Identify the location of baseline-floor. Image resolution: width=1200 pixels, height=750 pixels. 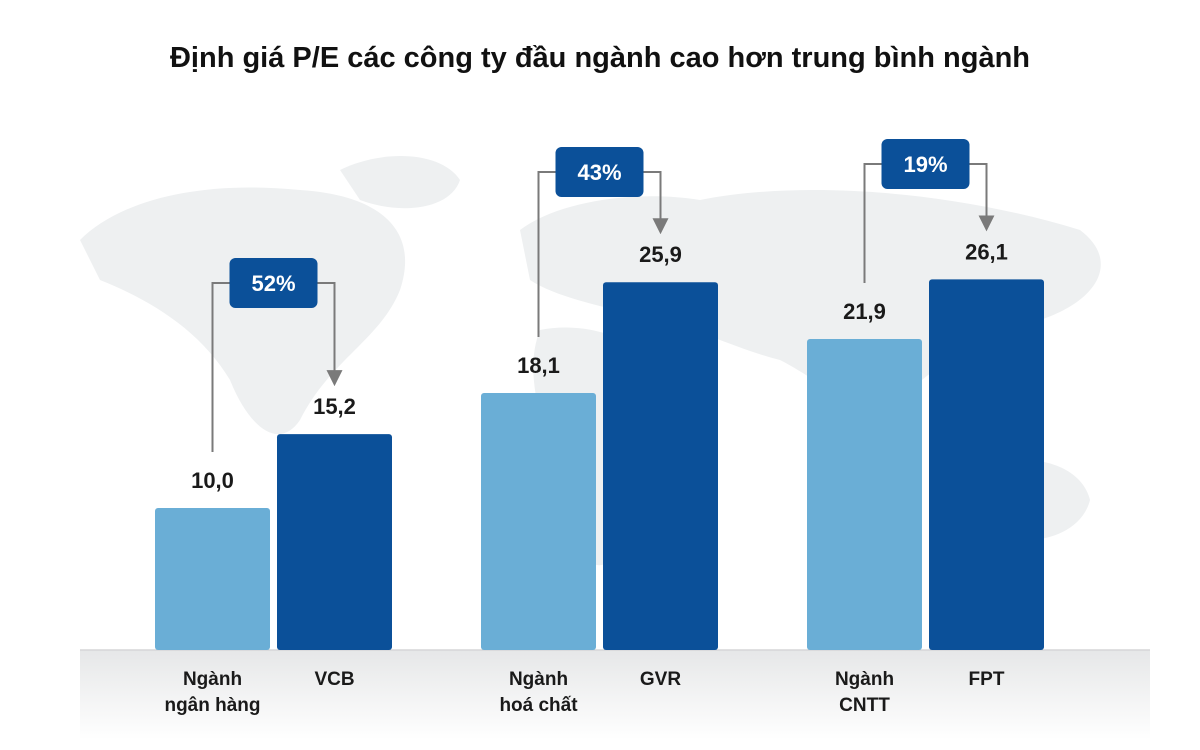
(615, 695).